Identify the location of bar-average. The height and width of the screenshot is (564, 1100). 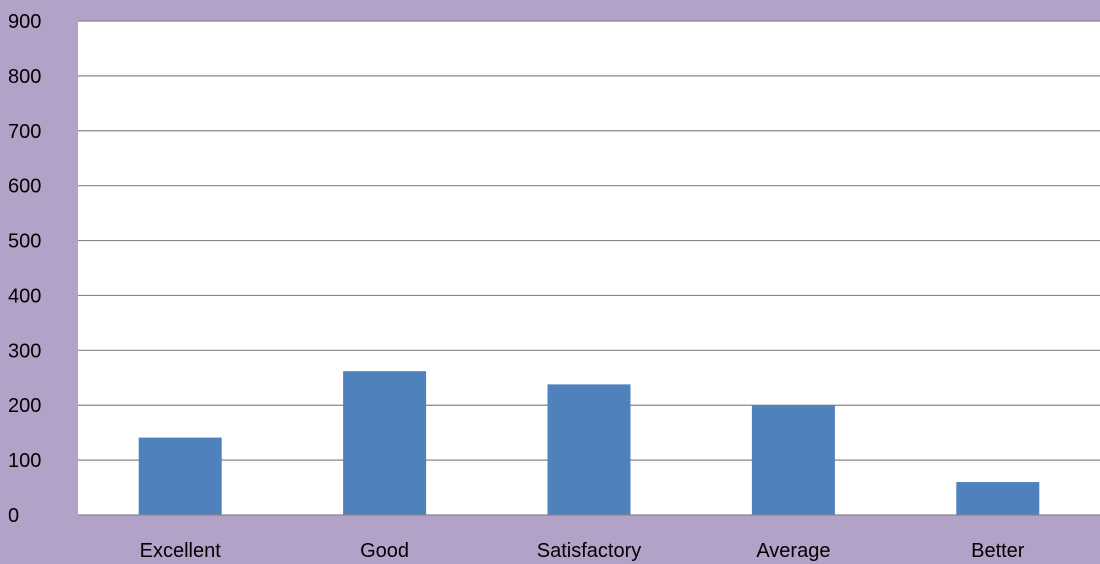
(793, 460).